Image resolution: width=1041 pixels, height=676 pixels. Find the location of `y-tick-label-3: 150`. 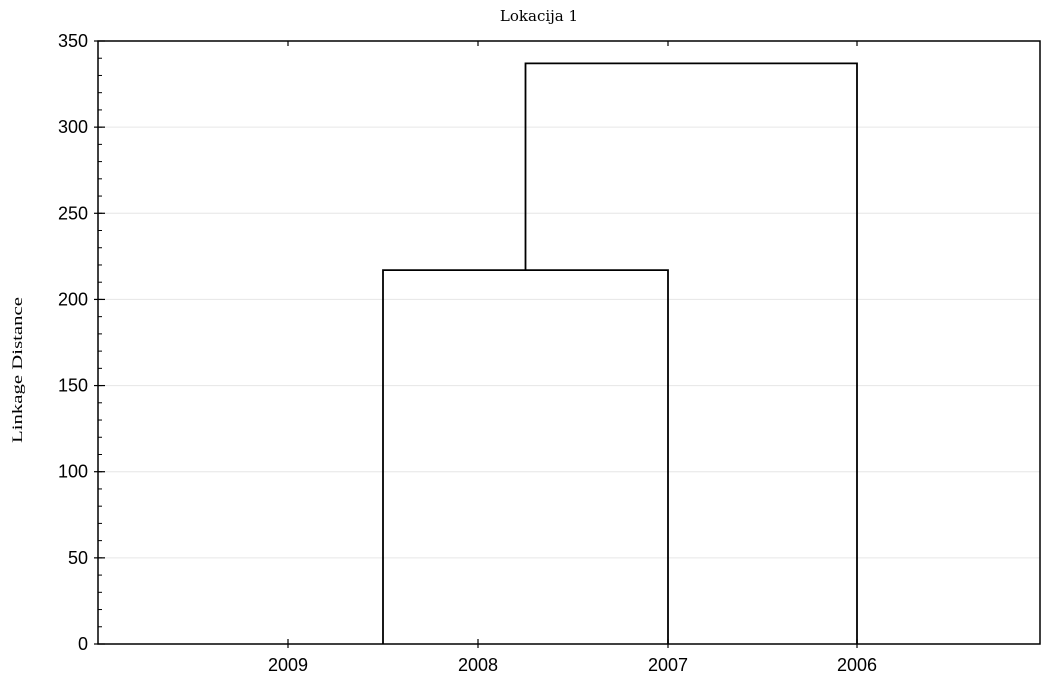

y-tick-label-3: 150 is located at coordinates (73, 386).